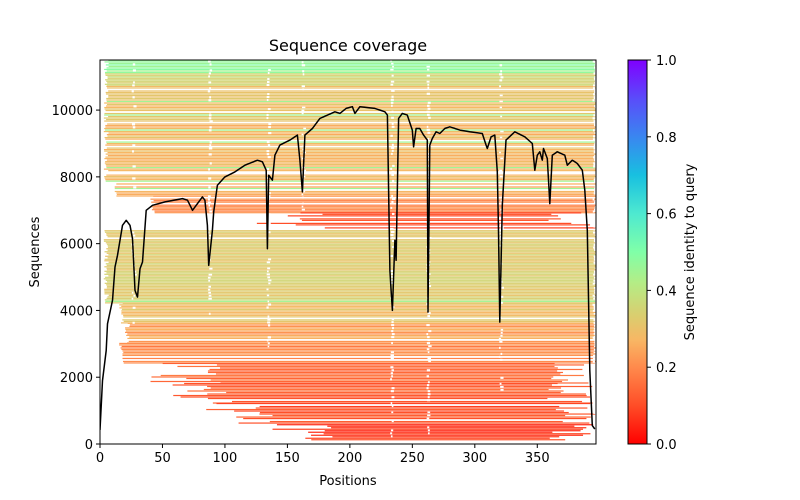  Describe the element at coordinates (666, 215) in the screenshot. I see `colorbar-tick-label: 0.6` at that location.